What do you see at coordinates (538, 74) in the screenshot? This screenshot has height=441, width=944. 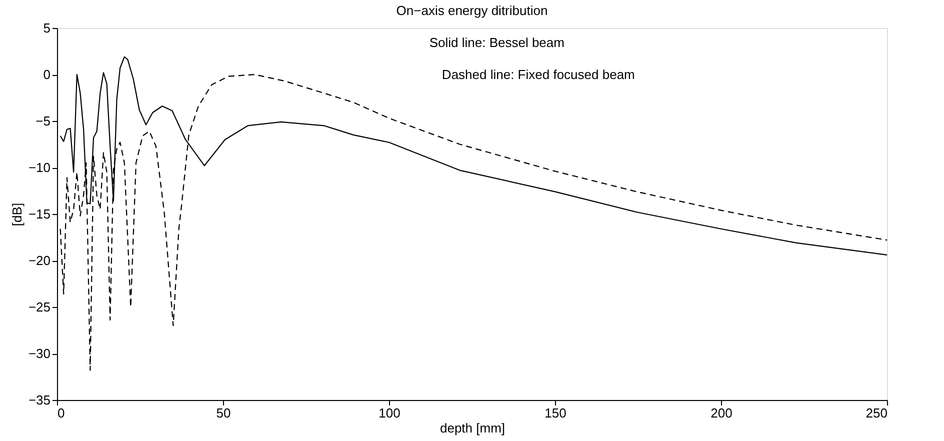 I see `annotation: Dashed line: Fixed focused beam` at bounding box center [538, 74].